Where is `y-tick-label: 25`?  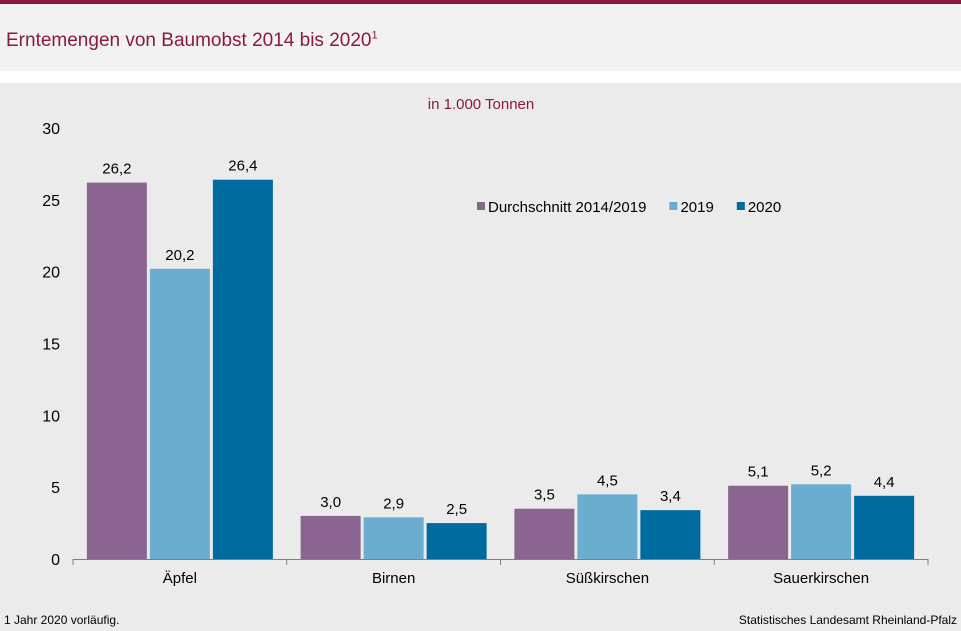
y-tick-label: 25 is located at coordinates (51, 201).